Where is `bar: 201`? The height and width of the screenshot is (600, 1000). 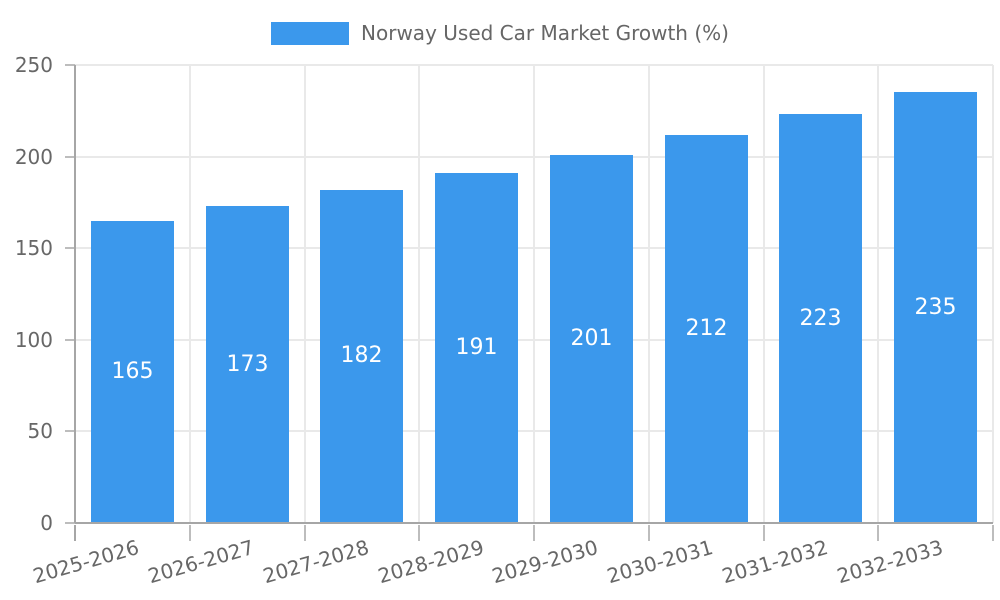
bar: 201 is located at coordinates (591, 338).